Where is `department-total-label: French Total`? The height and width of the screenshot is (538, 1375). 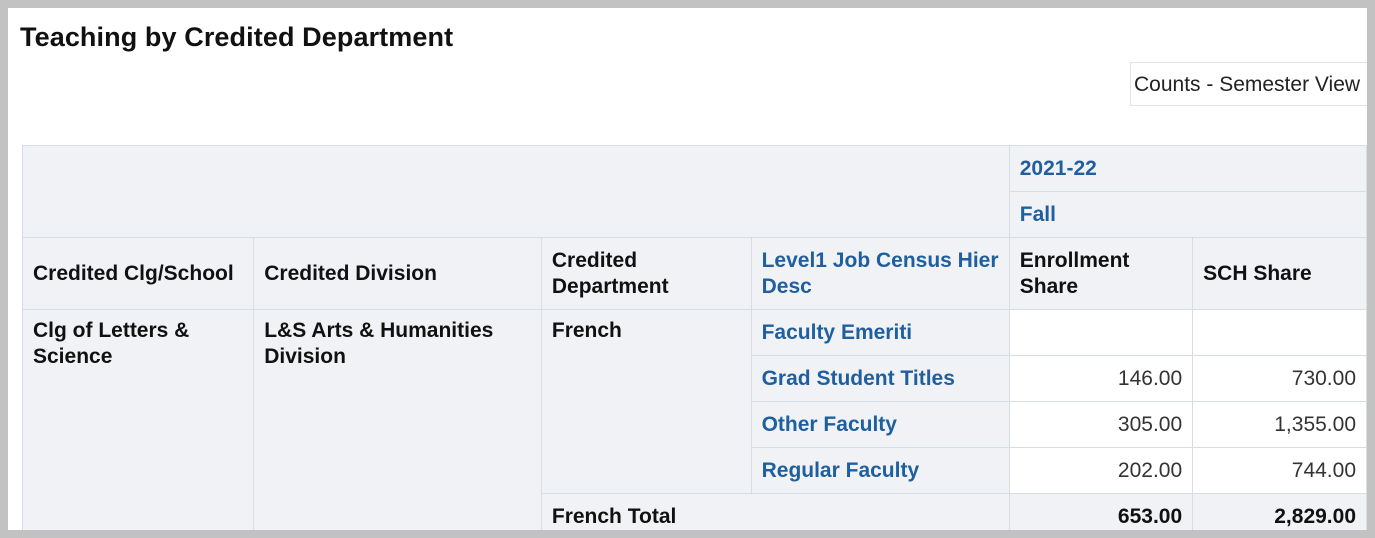
department-total-label: French Total is located at coordinates (775, 511).